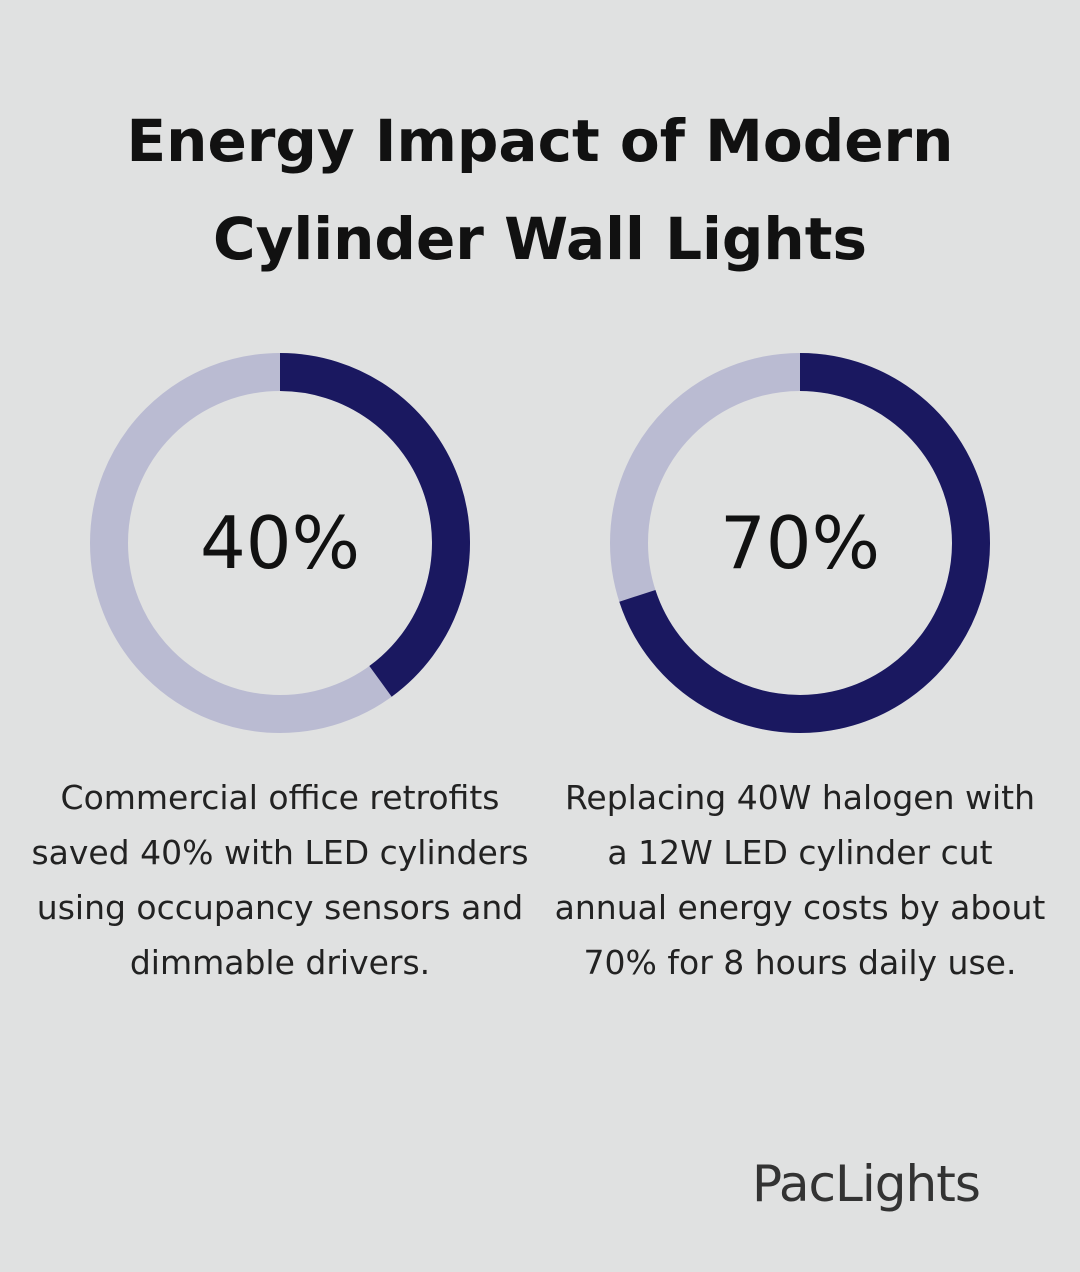 This screenshot has width=1080, height=1272. I want to click on value-label: 40%, so click(280, 543).